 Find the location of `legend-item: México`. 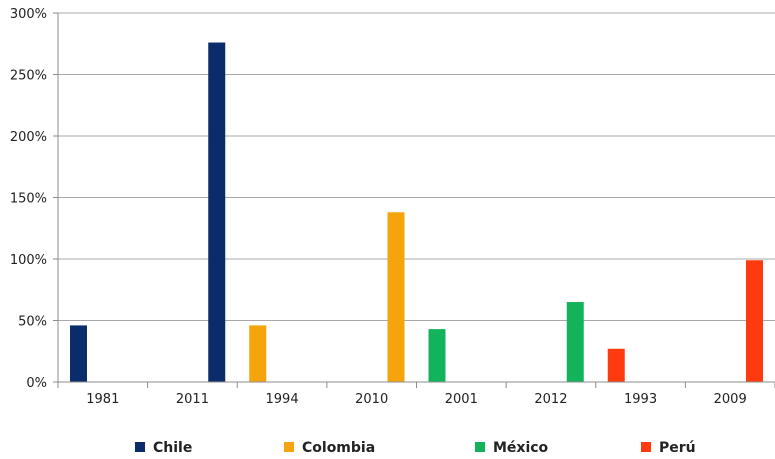

legend-item: México is located at coordinates (512, 448).